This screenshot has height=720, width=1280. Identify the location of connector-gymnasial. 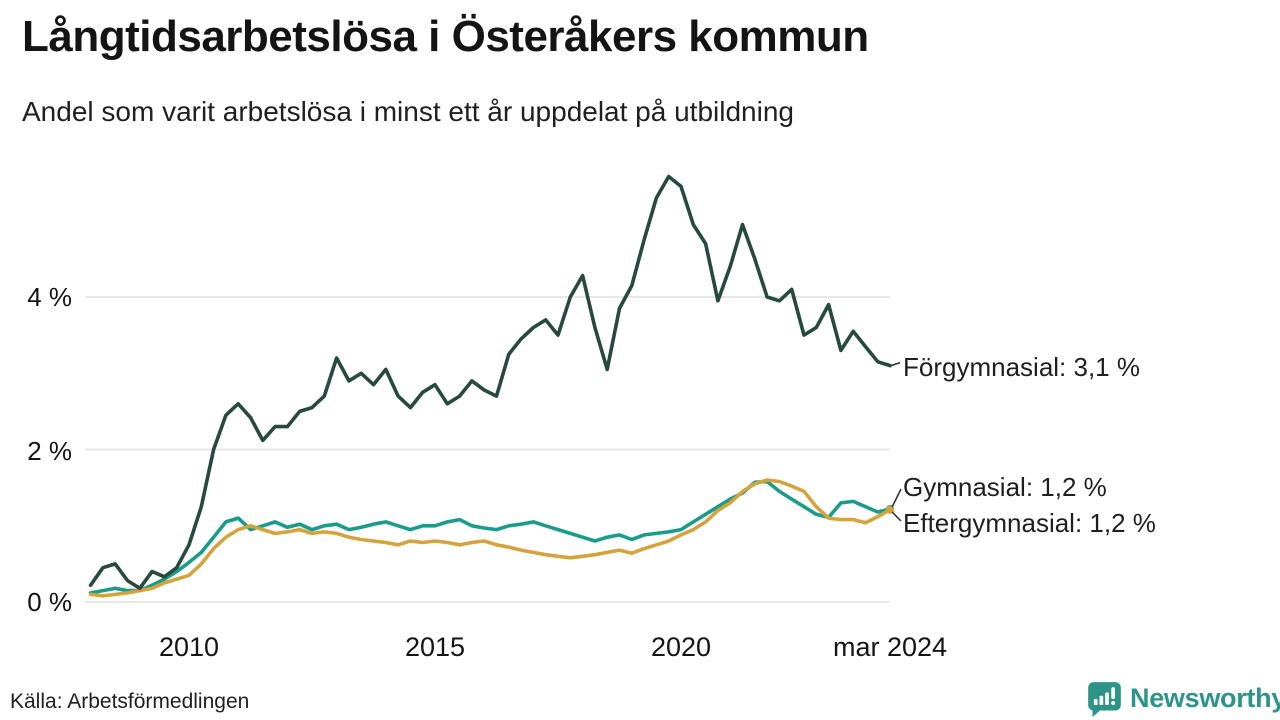
(896, 498).